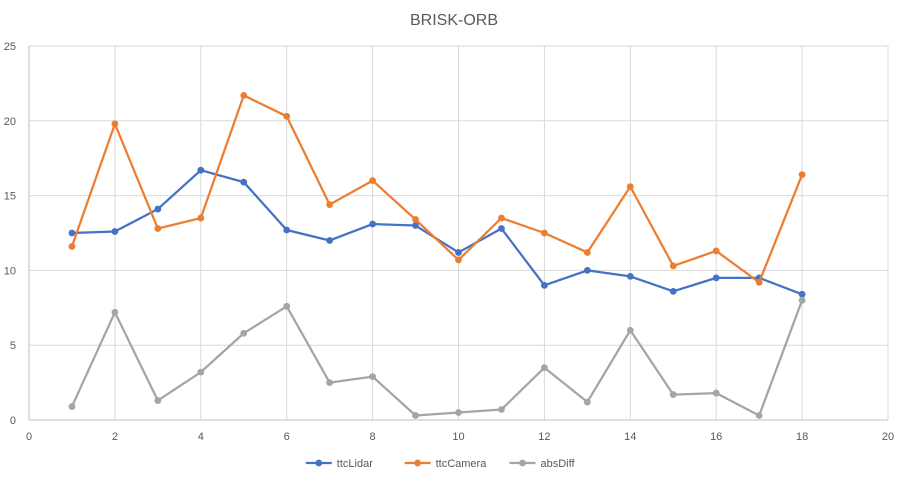 This screenshot has height=481, width=908. I want to click on x-tick-label: 8, so click(373, 437).